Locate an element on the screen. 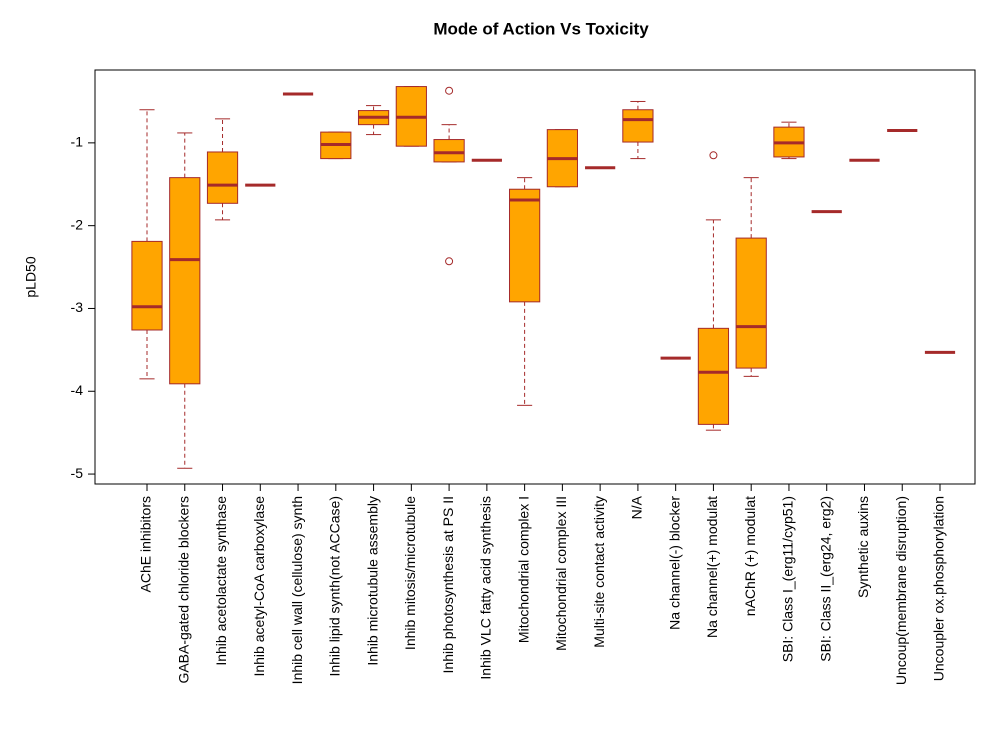 The width and height of the screenshot is (982, 751). x-tick-label: Inhib photosynthesis at PS II is located at coordinates (448, 584).